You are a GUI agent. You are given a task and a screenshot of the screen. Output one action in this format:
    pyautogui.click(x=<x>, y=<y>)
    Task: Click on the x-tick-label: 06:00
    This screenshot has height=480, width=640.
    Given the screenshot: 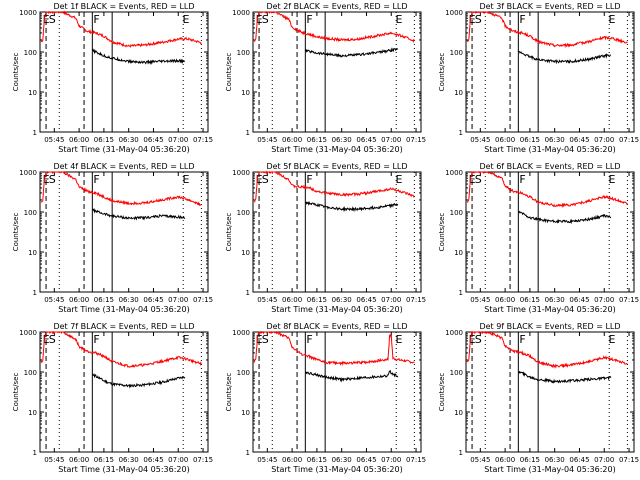 What is the action you would take?
    pyautogui.click(x=292, y=460)
    